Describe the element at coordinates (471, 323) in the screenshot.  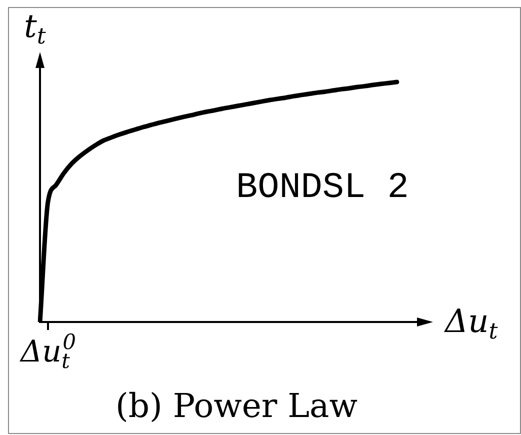
I see `x-axis-title: Δu$_{t}$` at that location.